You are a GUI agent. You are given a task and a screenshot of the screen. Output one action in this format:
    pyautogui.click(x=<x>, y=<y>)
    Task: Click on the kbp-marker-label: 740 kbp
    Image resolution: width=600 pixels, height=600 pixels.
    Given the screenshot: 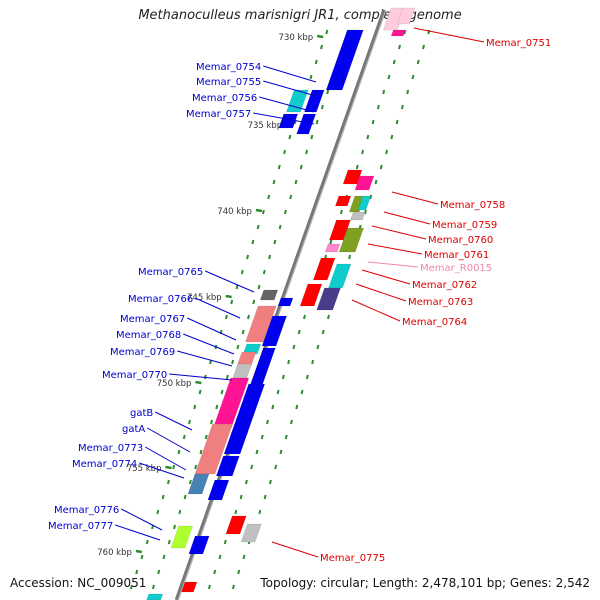 What is the action you would take?
    pyautogui.click(x=234, y=212)
    